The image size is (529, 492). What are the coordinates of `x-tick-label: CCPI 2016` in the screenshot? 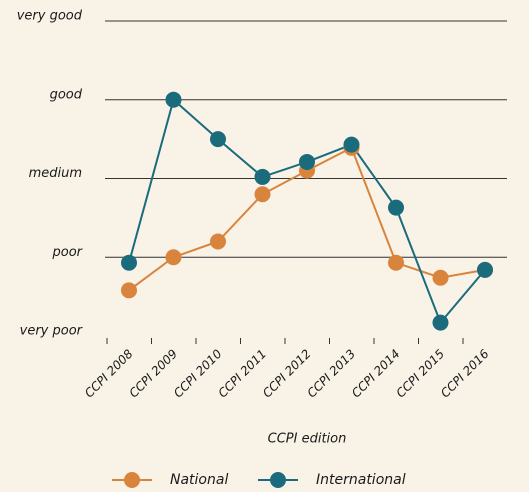 It's located at (465, 373).